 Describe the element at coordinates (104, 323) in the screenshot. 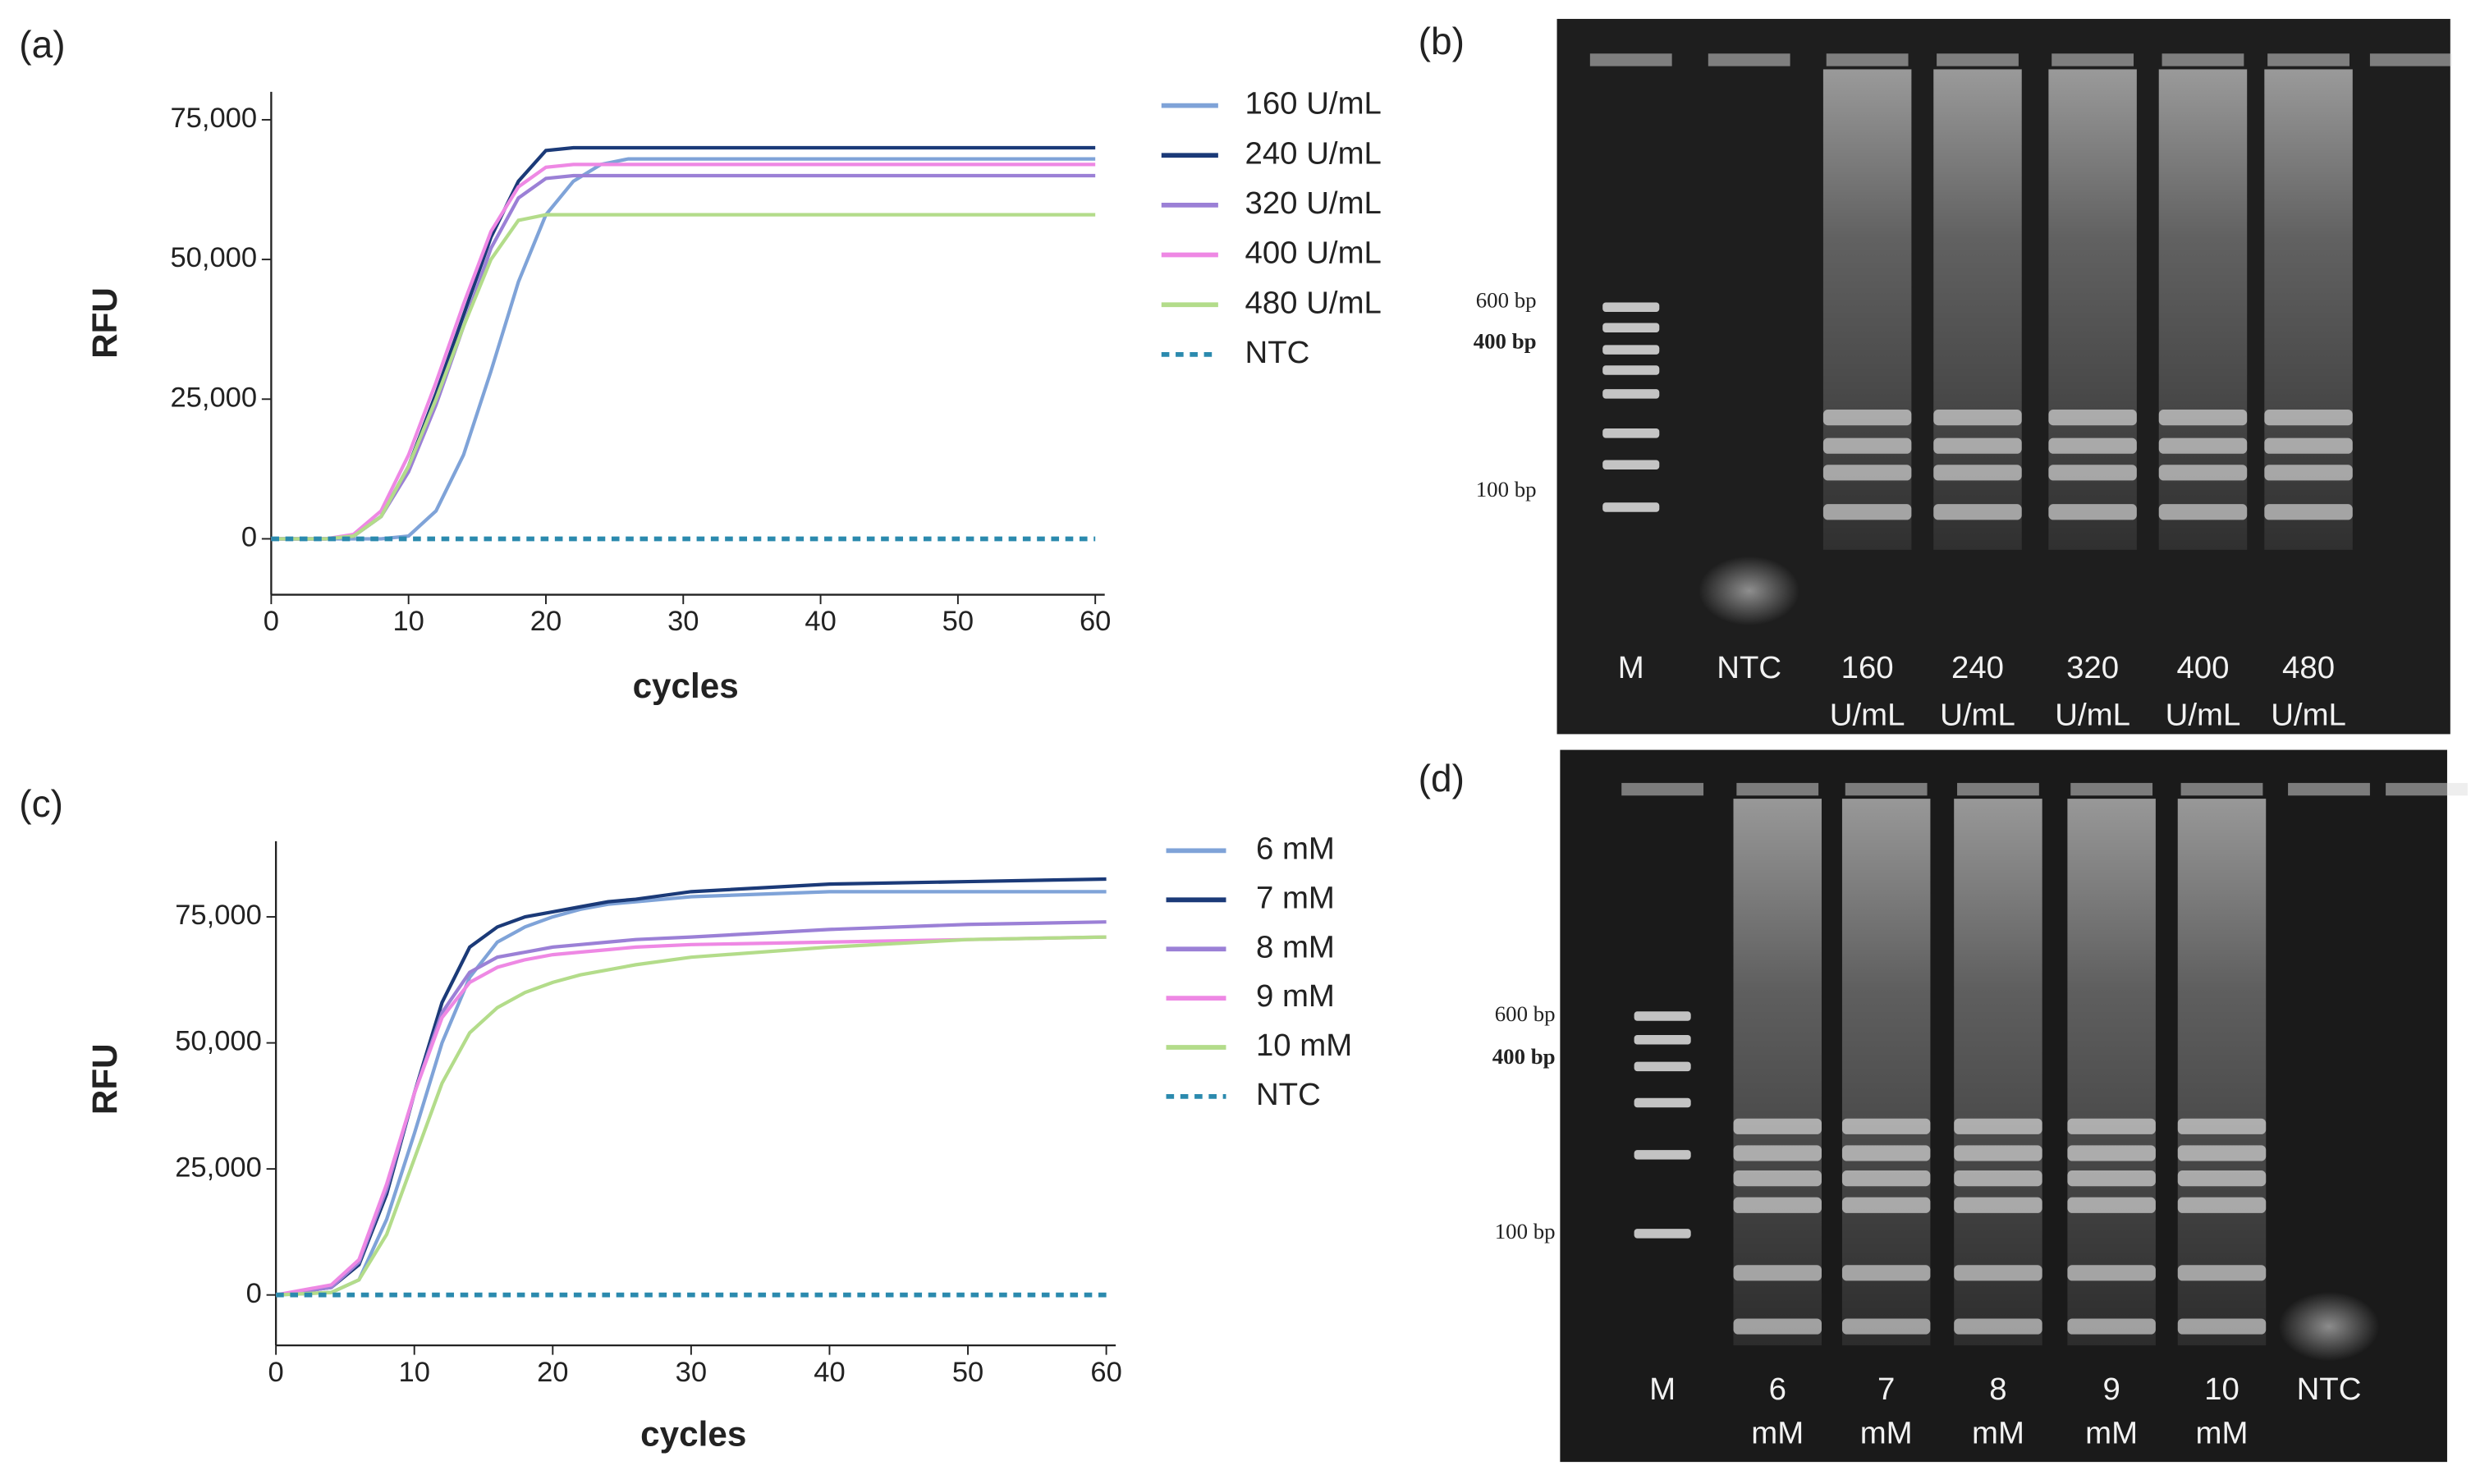

I see `y-axis-title: RFU` at that location.